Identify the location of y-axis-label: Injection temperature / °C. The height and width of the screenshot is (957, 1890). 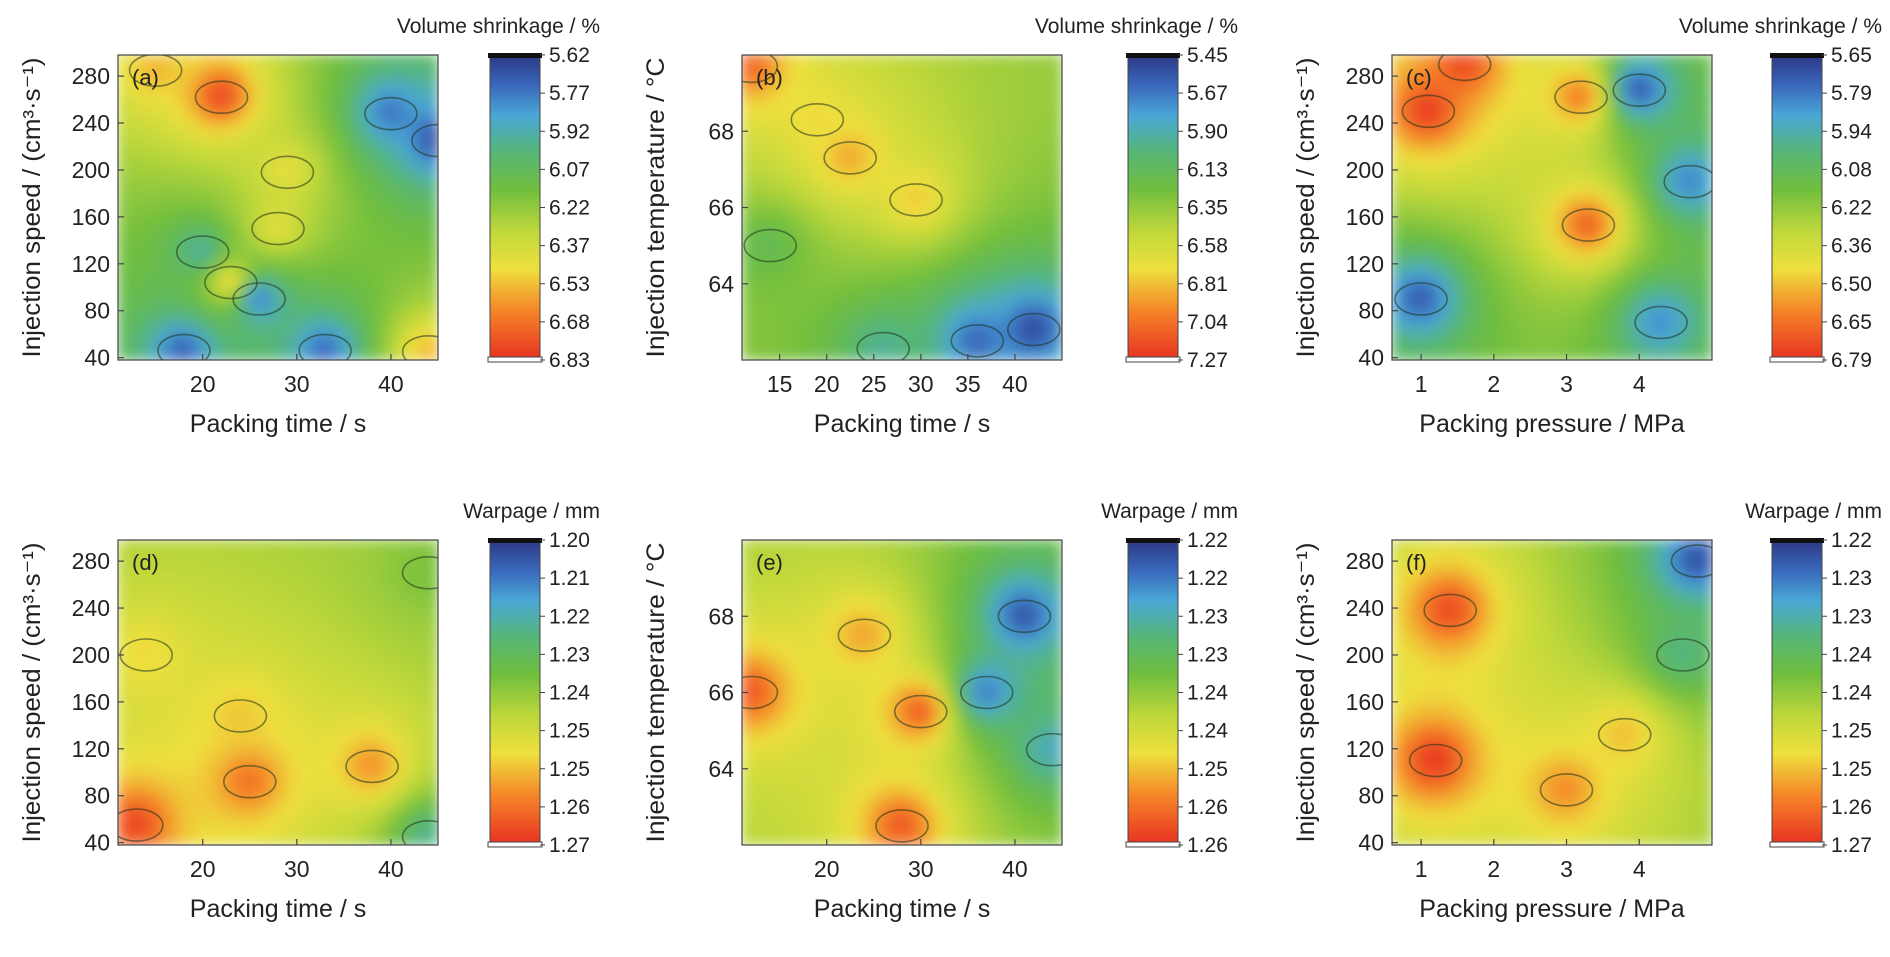
(656, 693).